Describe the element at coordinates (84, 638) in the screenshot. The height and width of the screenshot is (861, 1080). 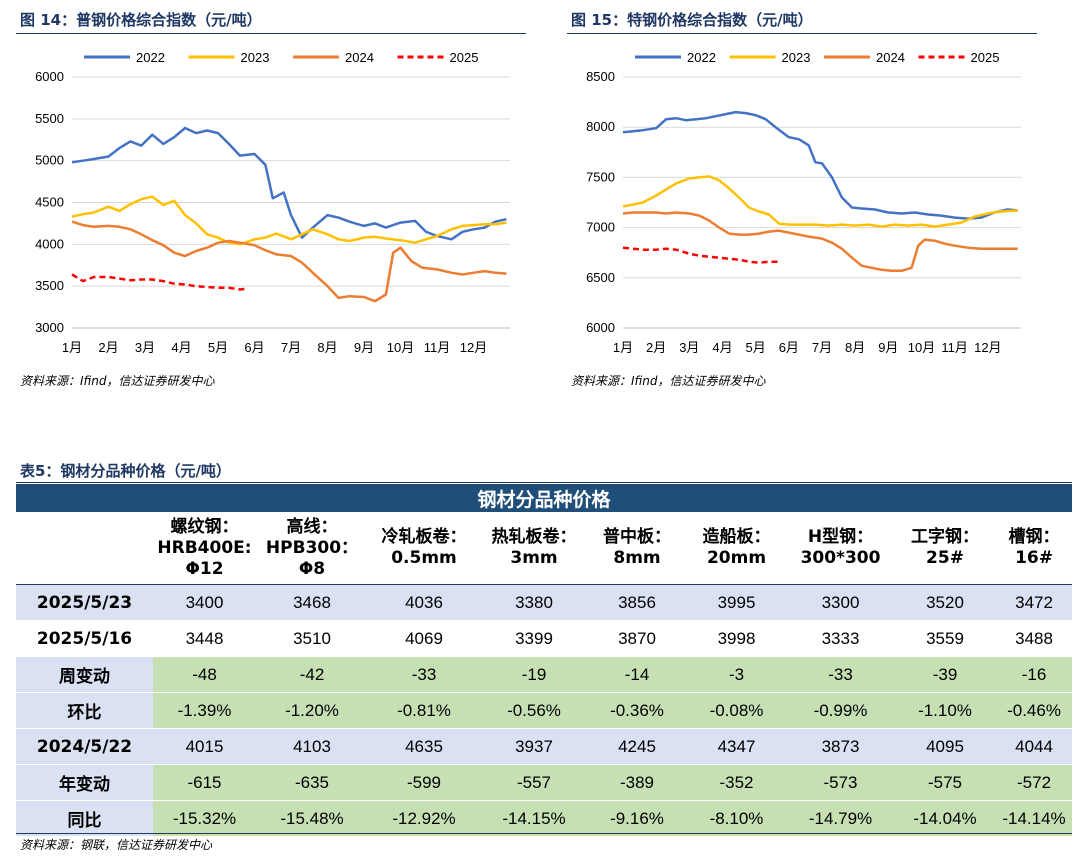
I see `row-label: 2025/5/16` at that location.